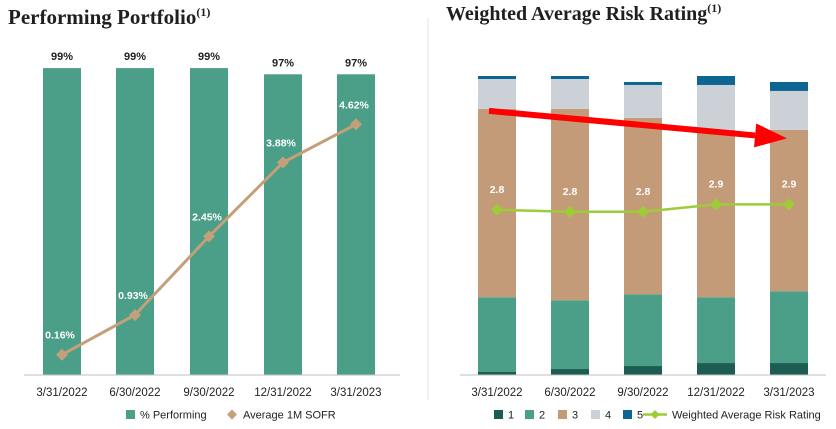  What do you see at coordinates (207, 217) in the screenshot?
I see `sofr-label: 2.45%` at bounding box center [207, 217].